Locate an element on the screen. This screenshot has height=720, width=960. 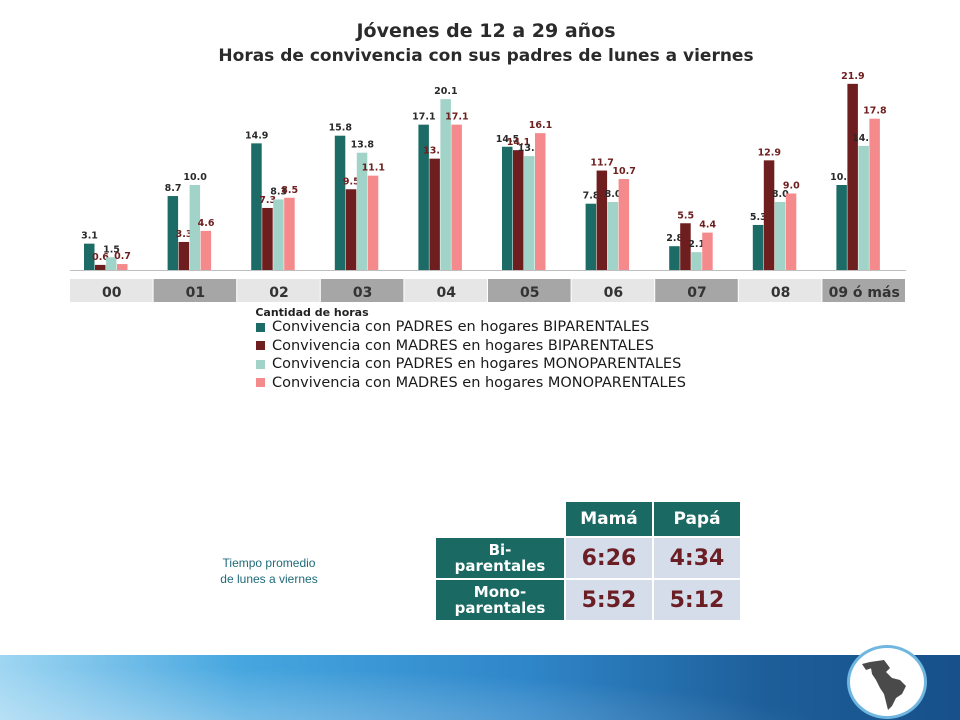
data-label: 2.1 is located at coordinates (696, 244).